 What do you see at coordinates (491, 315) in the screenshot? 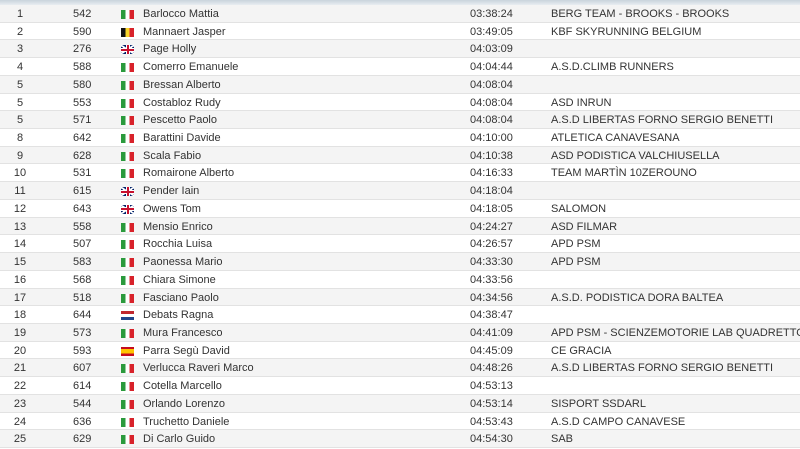
I see `finish-time: 04:38:47` at bounding box center [491, 315].